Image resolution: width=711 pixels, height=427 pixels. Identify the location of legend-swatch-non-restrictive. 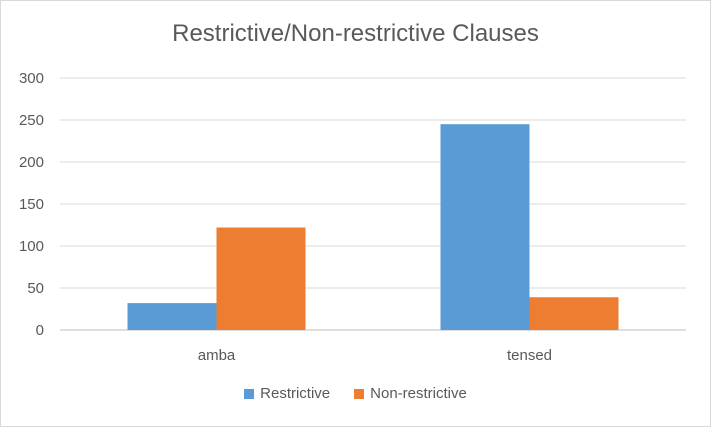
(359, 393).